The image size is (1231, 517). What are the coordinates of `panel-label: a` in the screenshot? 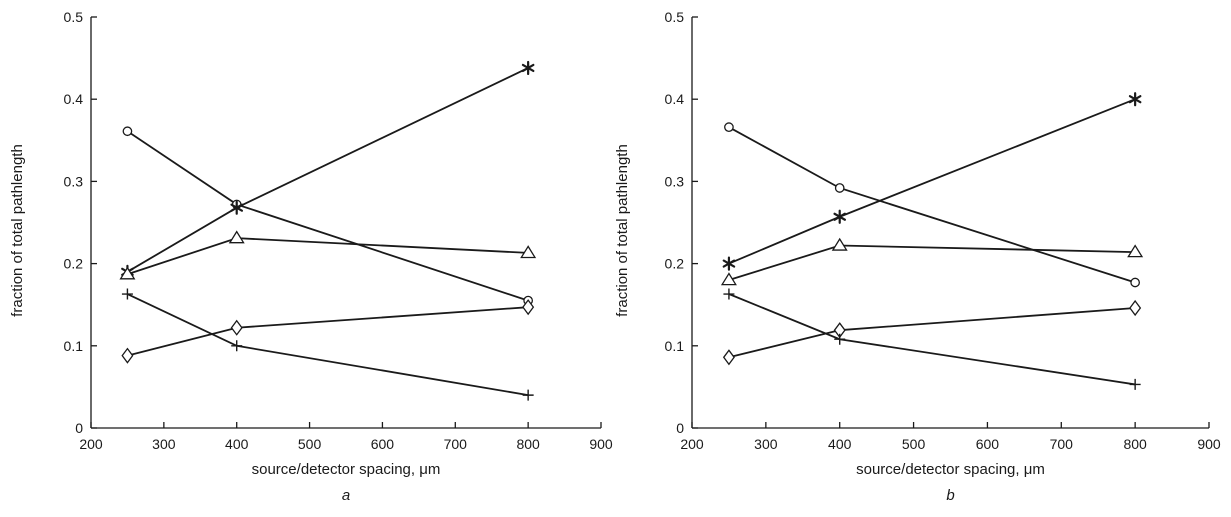 It's located at (346, 495).